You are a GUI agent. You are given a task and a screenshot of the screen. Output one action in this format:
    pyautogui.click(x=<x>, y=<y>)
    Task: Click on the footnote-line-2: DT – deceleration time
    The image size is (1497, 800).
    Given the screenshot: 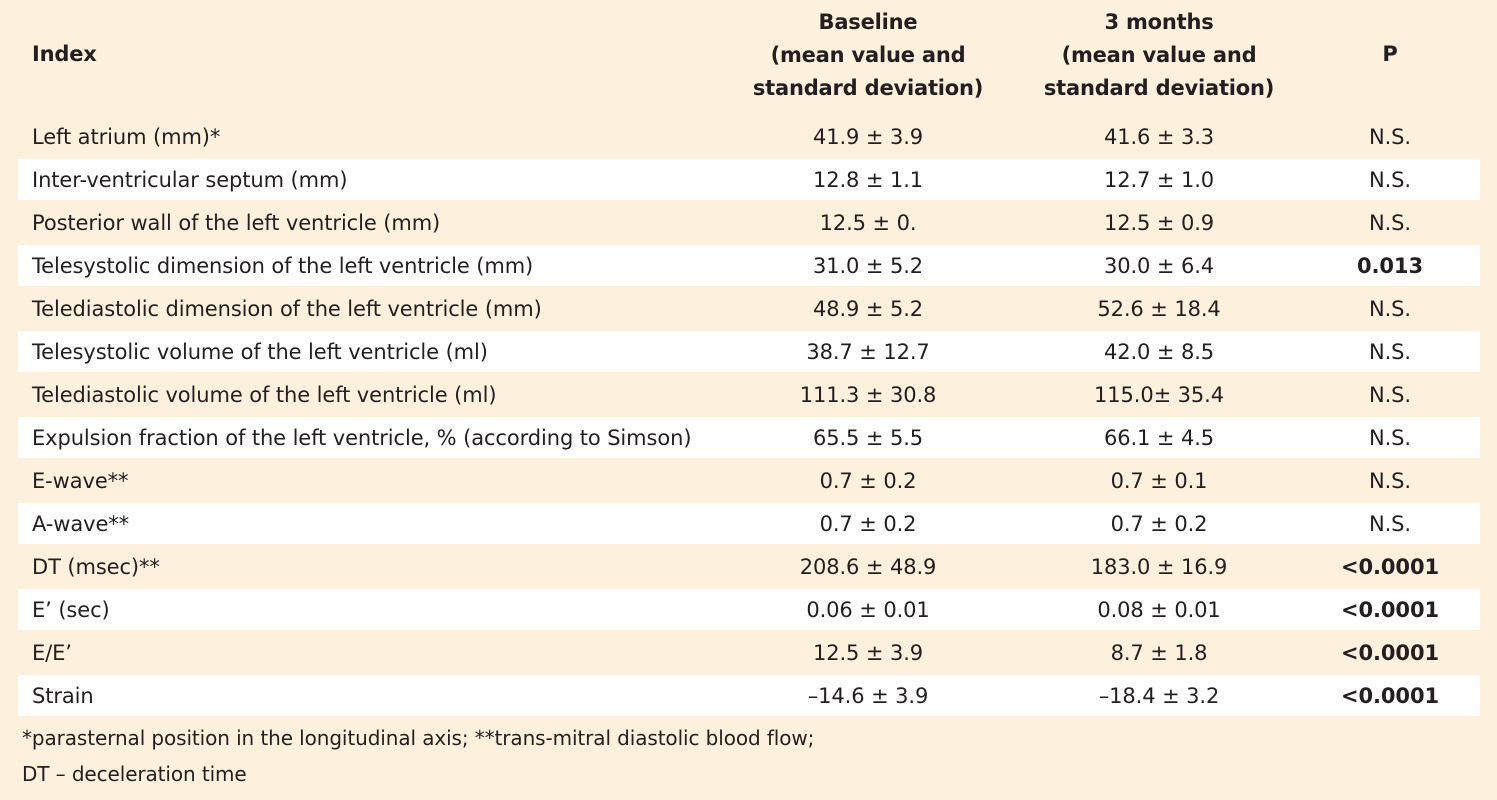 What is the action you would take?
    pyautogui.click(x=134, y=774)
    